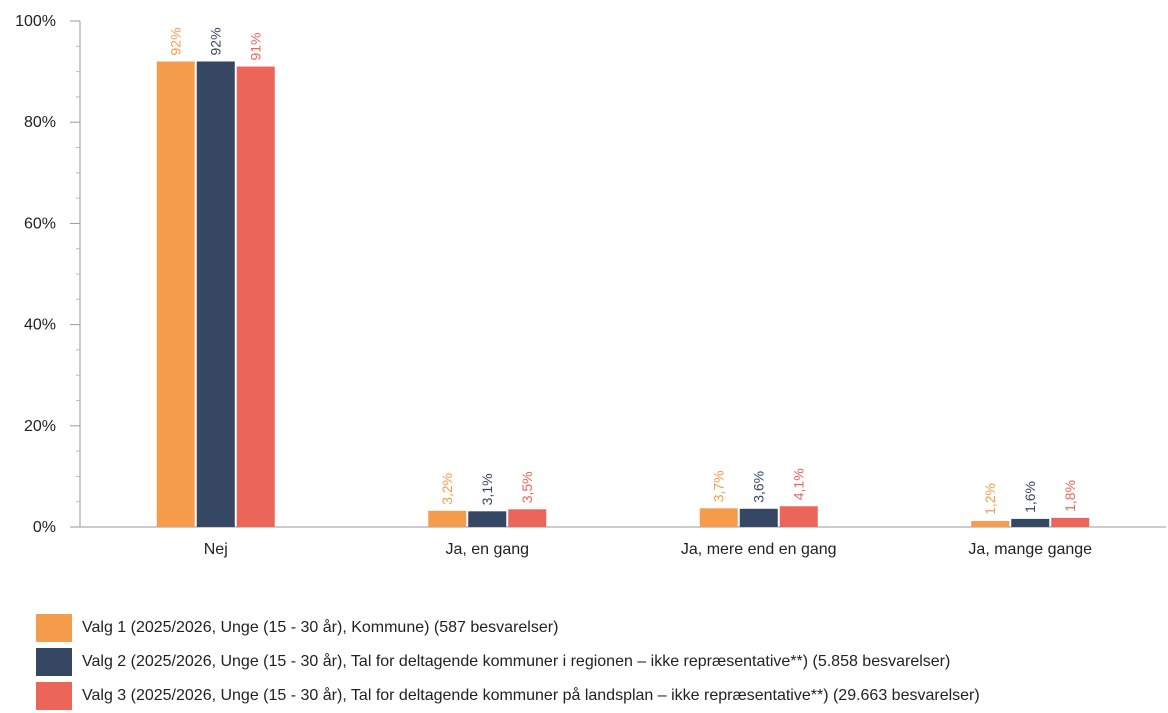 Image resolution: width=1168 pixels, height=713 pixels. Describe the element at coordinates (759, 549) in the screenshot. I see `x-category-label: Ja, mere end en gang` at that location.